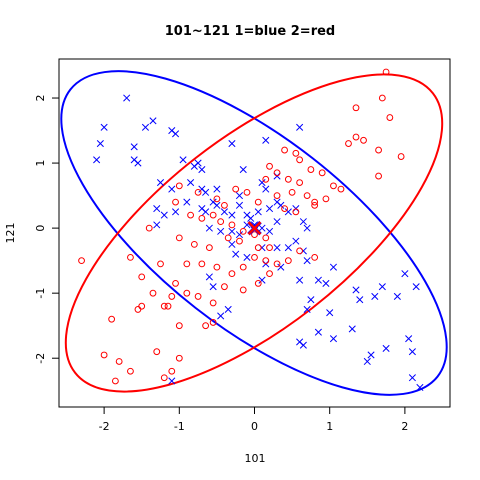  I want to click on x-tick-label: -1, so click(179, 426).